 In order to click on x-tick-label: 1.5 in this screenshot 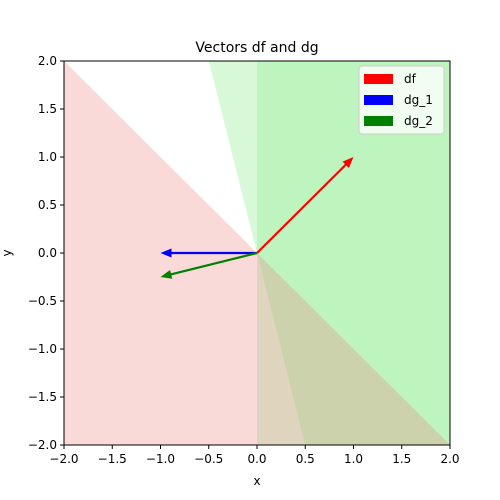, I will do `click(401, 459)`.